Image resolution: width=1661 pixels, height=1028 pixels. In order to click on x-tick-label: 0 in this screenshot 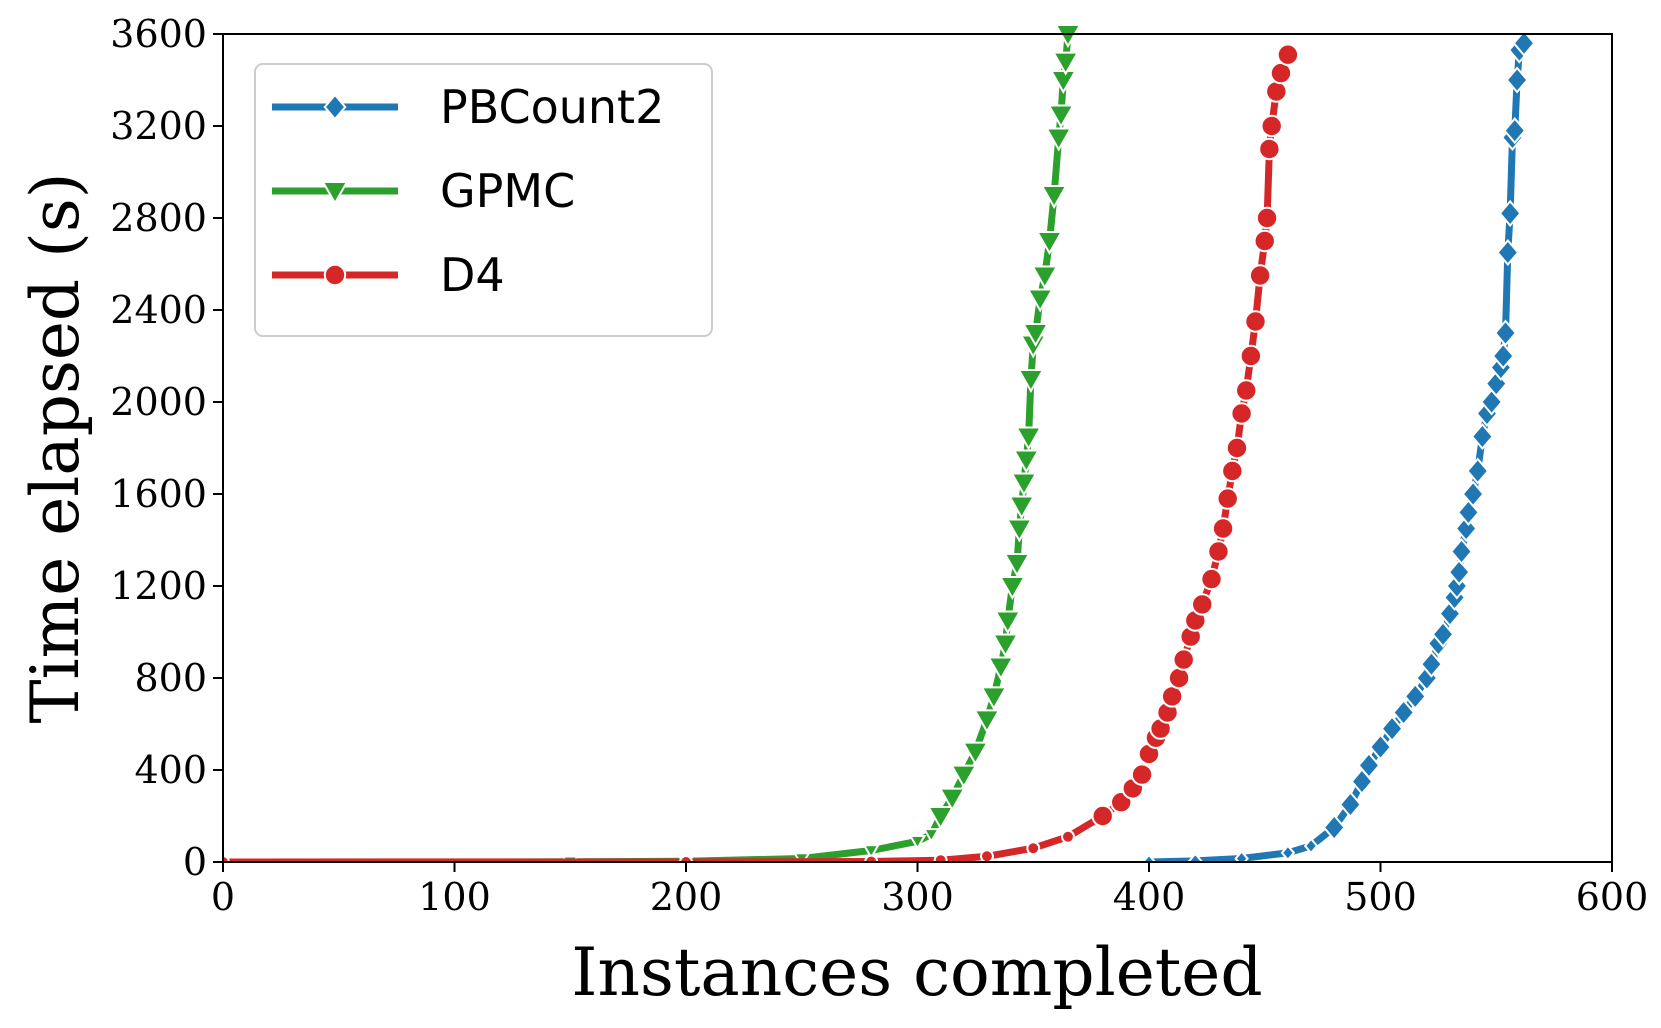, I will do `click(223, 897)`.